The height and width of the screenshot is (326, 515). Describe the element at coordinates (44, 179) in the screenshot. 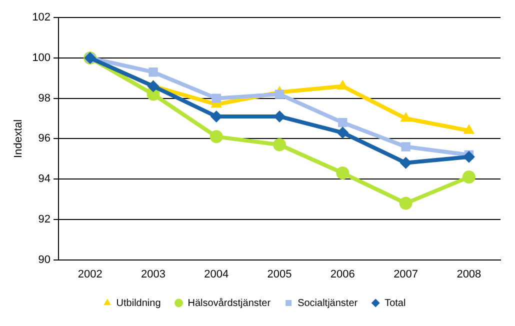

I see `y-tick-label: 94` at that location.